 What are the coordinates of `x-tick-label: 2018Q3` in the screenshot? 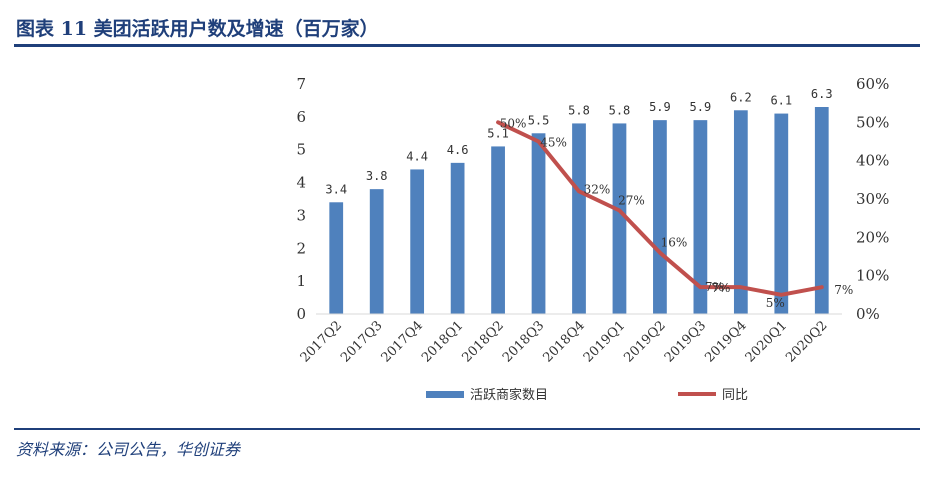 It's located at (523, 341).